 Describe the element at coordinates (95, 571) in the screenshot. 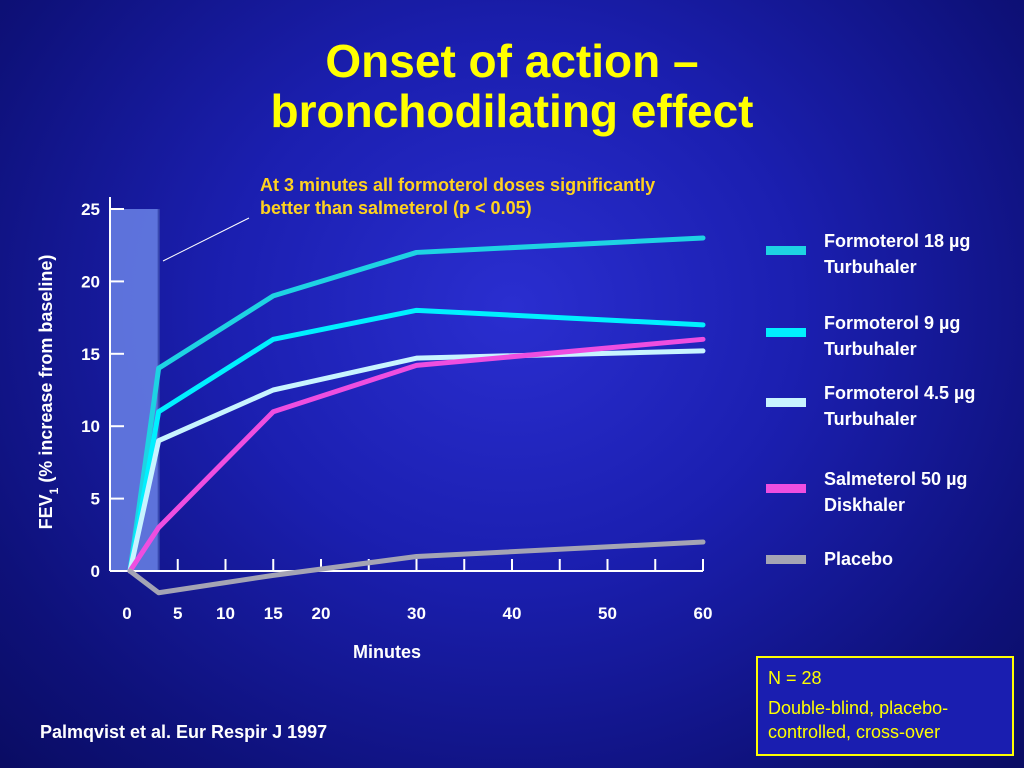

I see `y-tick-label: 0` at that location.